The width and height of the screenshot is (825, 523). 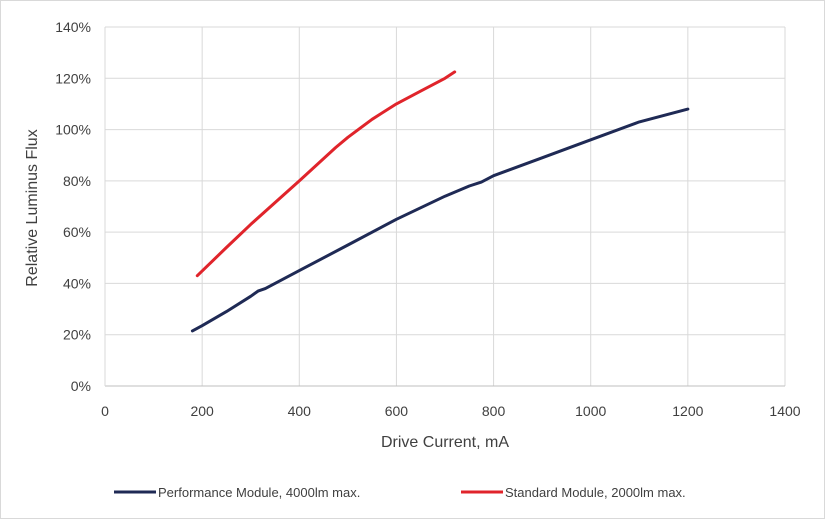 I want to click on x-tick-label: 200, so click(x=202, y=411).